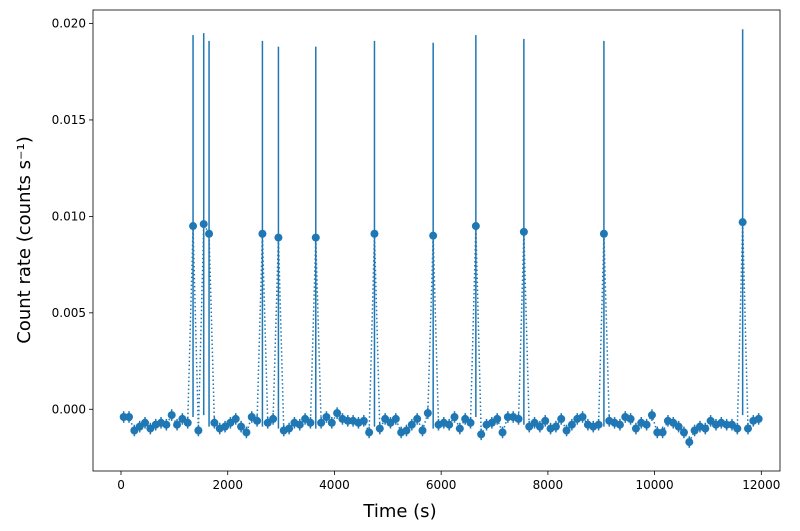 The image size is (800, 531). I want to click on y-tick-label: 0.000, so click(69, 409).